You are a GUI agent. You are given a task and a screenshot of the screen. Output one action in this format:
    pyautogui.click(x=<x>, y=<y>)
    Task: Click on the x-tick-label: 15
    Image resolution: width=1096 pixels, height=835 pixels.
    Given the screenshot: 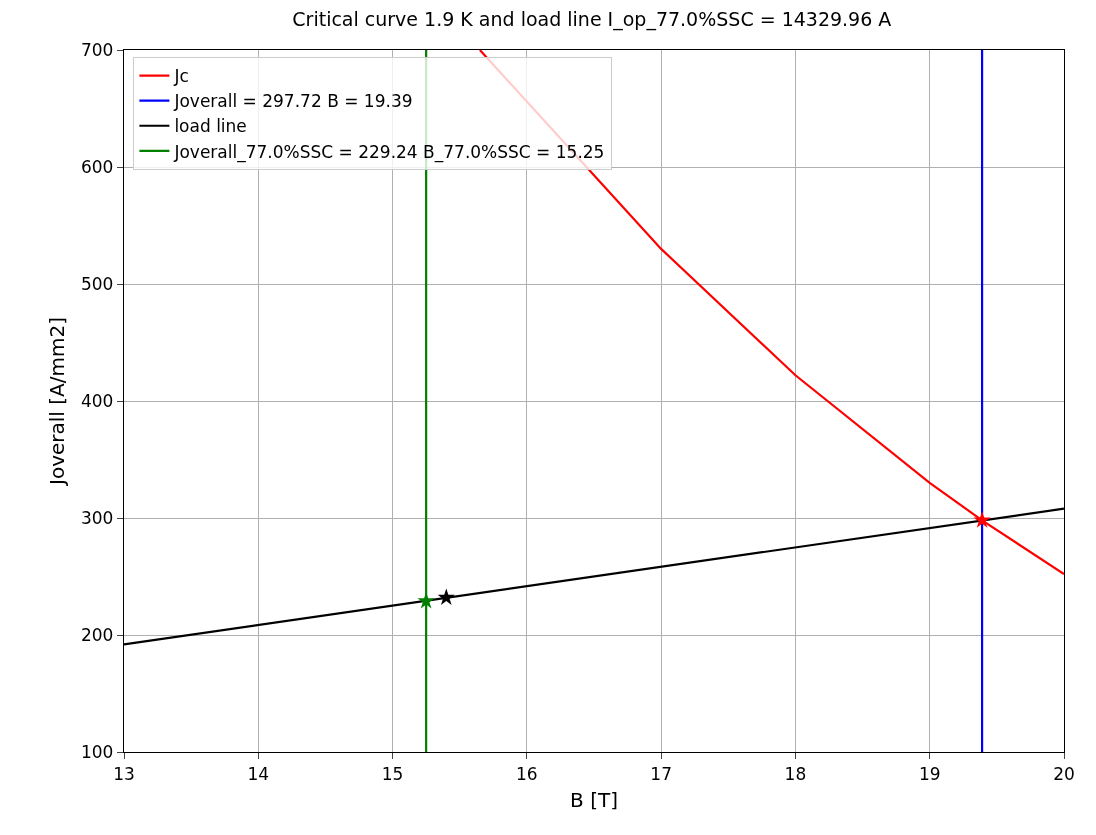 What is the action you would take?
    pyautogui.click(x=392, y=773)
    